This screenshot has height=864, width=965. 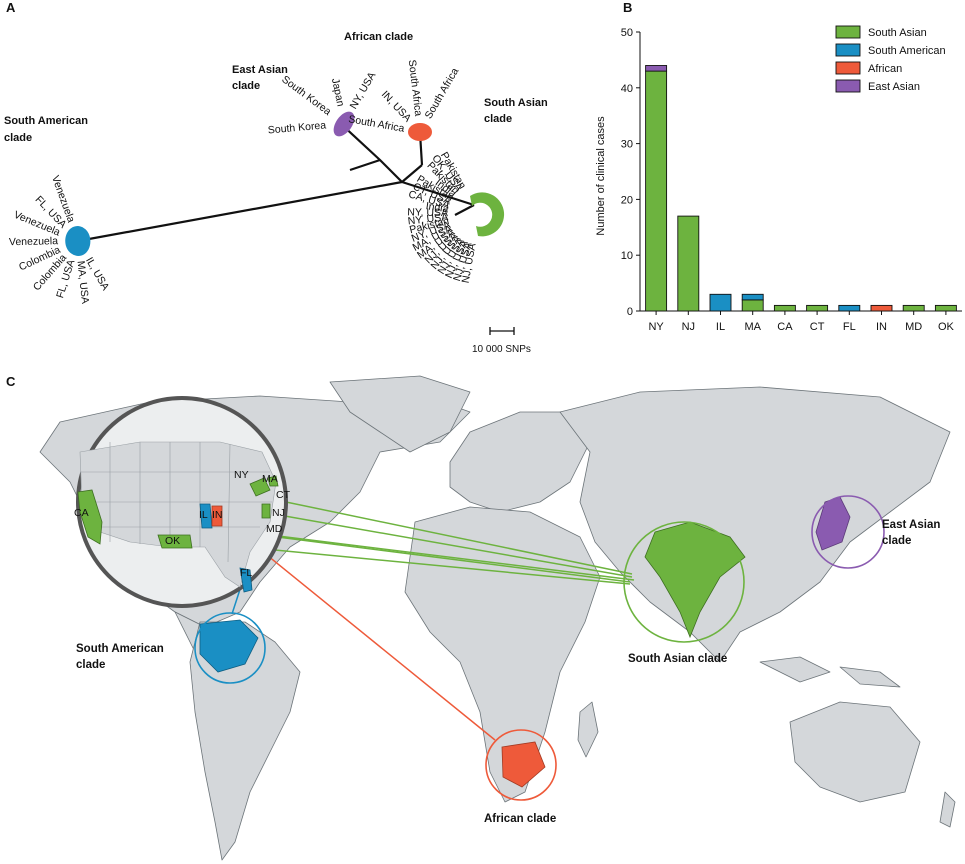 What do you see at coordinates (246, 86) in the screenshot?
I see `clade-label-east-asian-2: clade` at bounding box center [246, 86].